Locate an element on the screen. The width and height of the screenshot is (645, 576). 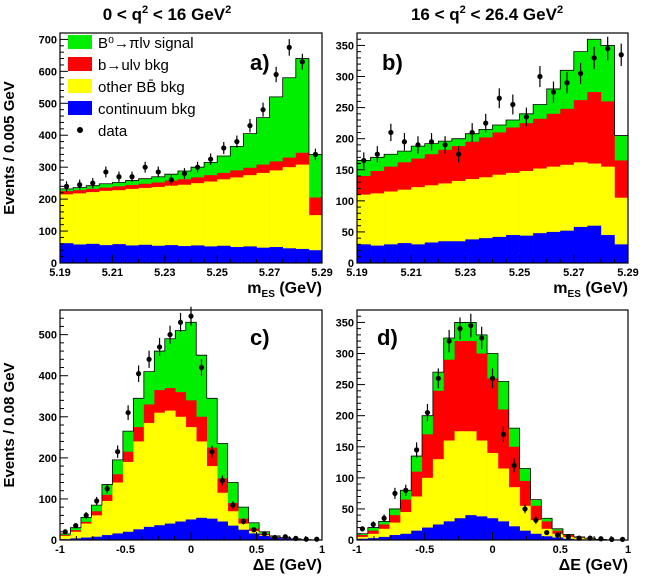
y-tick-label: 50 is located at coordinates (348, 233).